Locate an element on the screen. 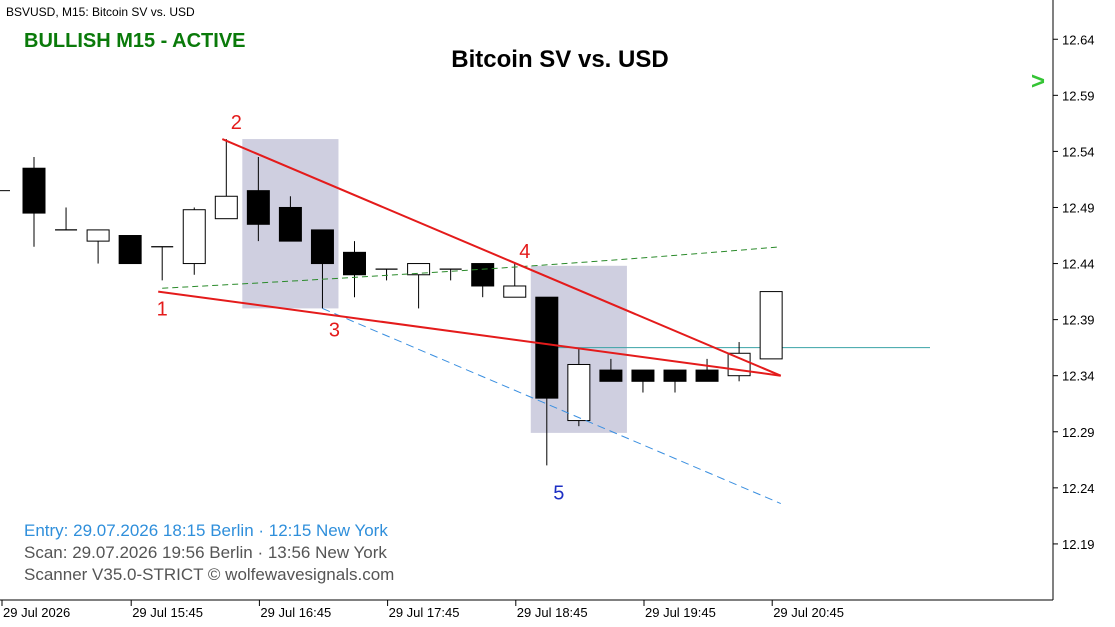  y-tick-label: 12.24 is located at coordinates (1078, 488).